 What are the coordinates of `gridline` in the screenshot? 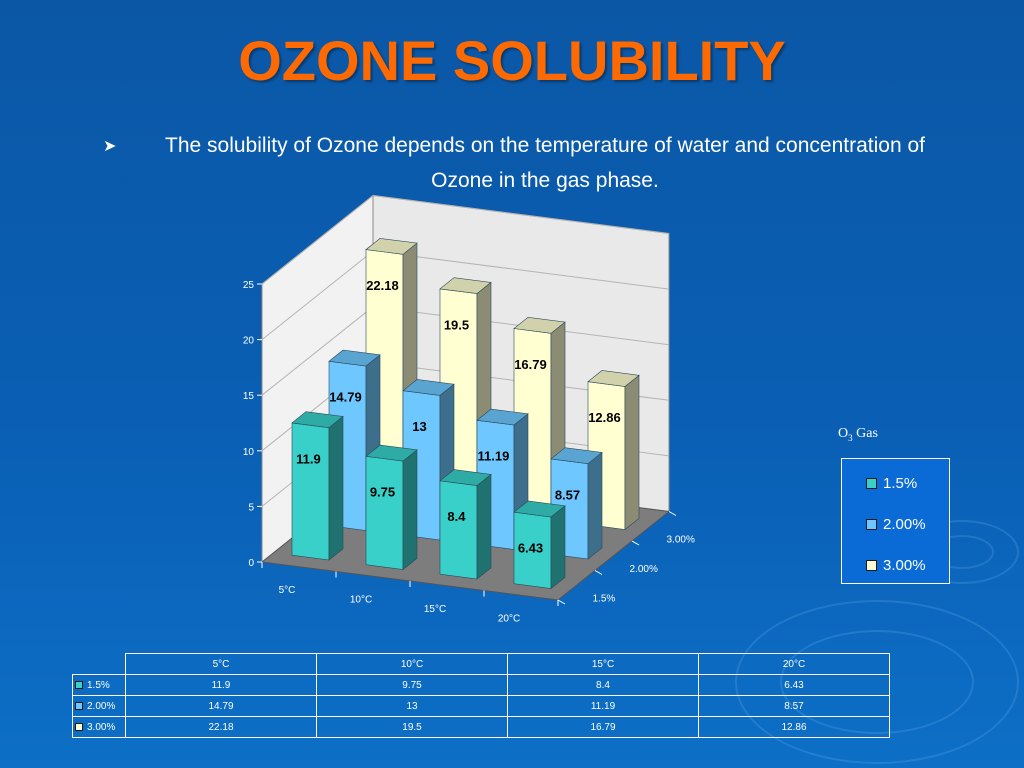 It's located at (465, 239).